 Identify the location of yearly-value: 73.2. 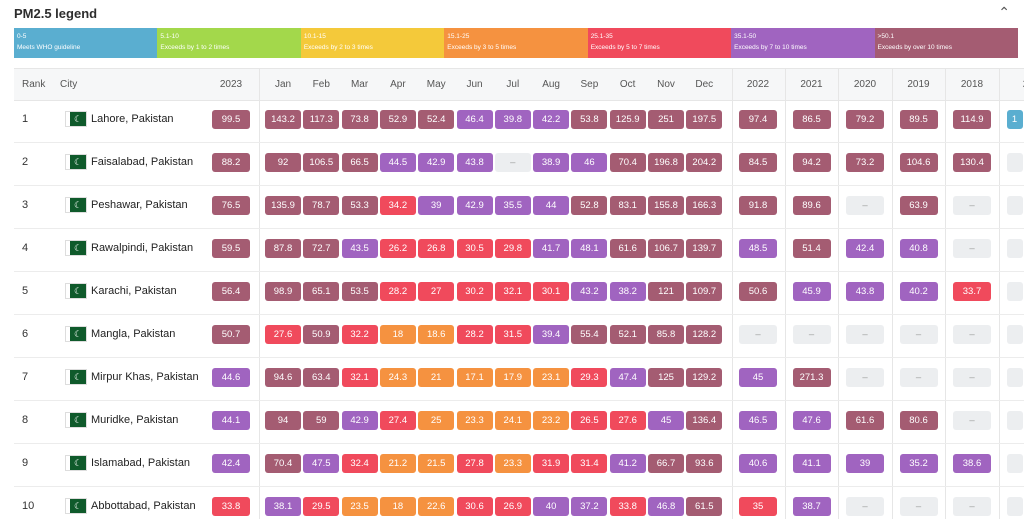
(865, 162).